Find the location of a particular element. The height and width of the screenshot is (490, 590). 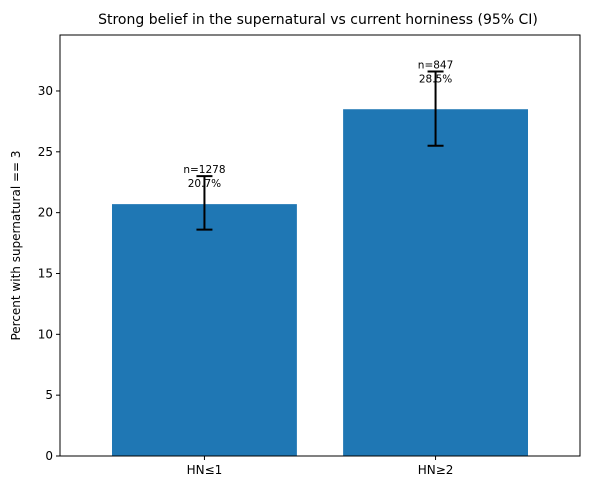

x-axis: HN≤1 HN≥2 is located at coordinates (320, 466).